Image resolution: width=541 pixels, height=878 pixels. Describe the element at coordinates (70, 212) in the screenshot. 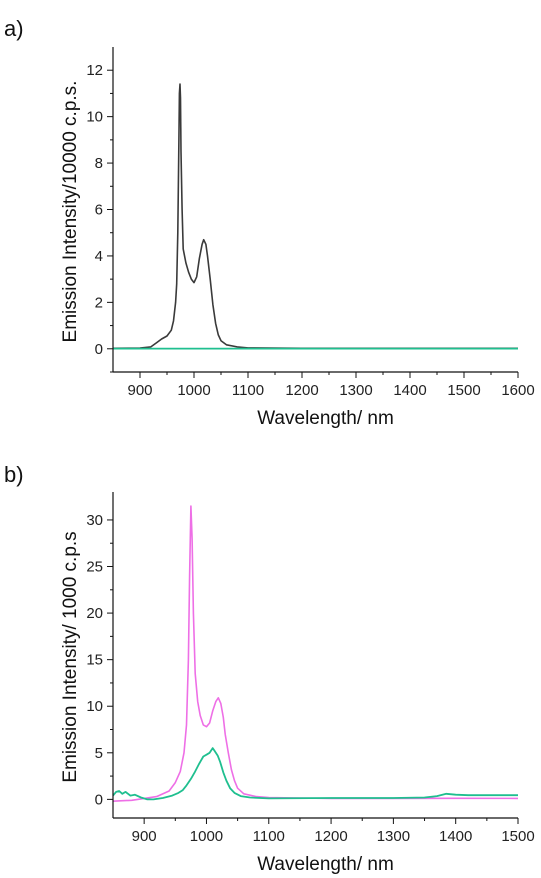

I see `y-axis-title: Emission Intensity/10000 c.p.s.` at that location.